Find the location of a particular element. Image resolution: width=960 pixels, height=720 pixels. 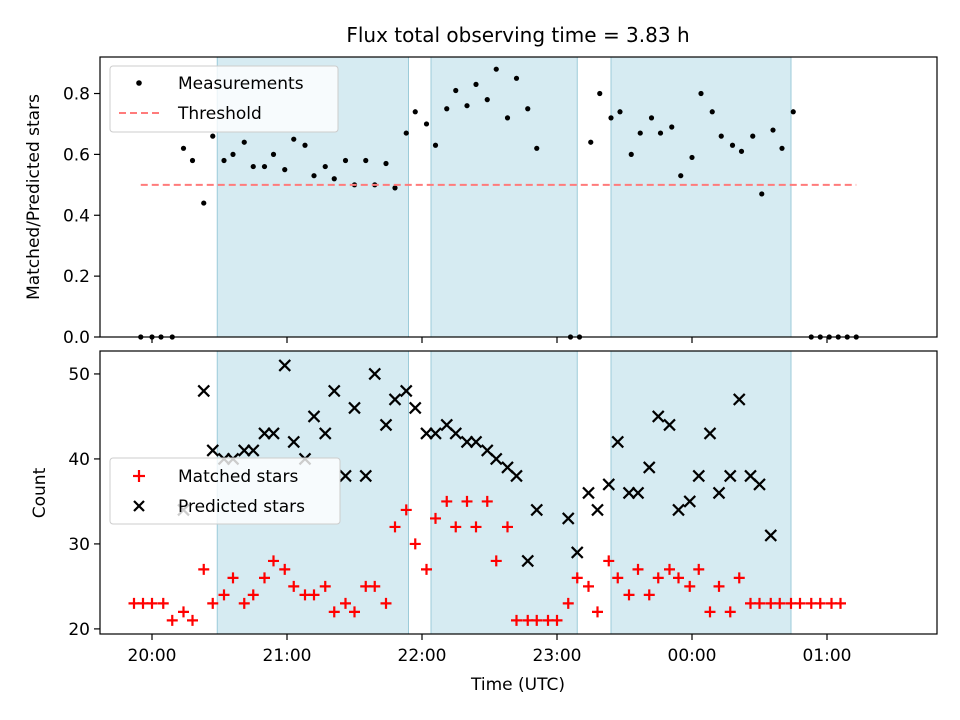

x-tick-label: 22:00 is located at coordinates (422, 656).